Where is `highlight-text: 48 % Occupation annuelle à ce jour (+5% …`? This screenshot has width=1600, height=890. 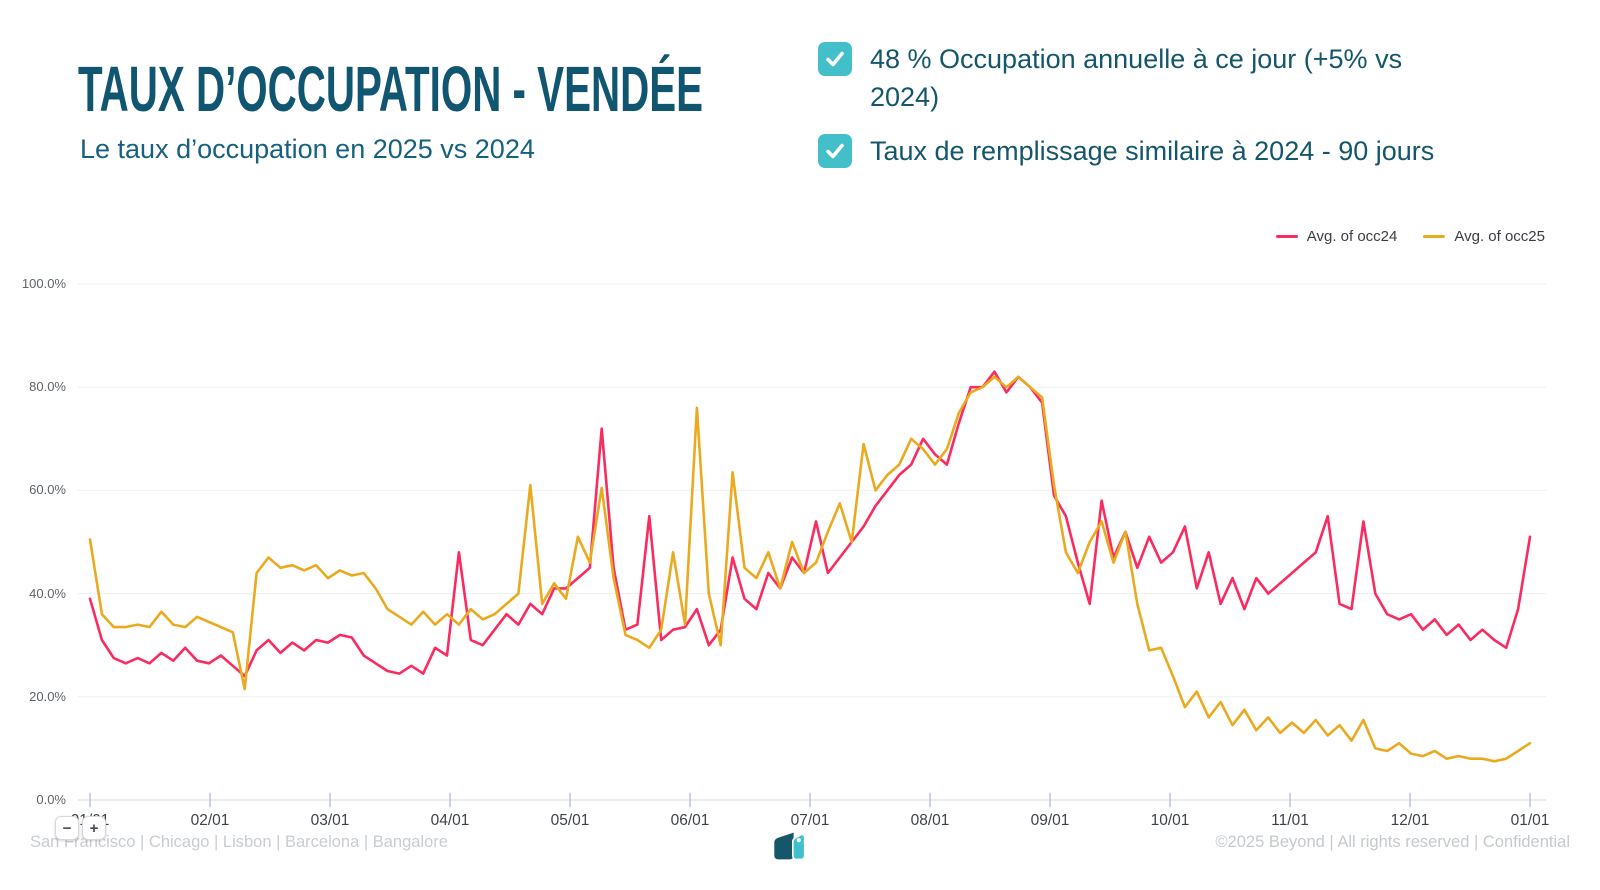 highlight-text: 48 % Occupation annuelle à ce jour (+5% … is located at coordinates (1136, 78).